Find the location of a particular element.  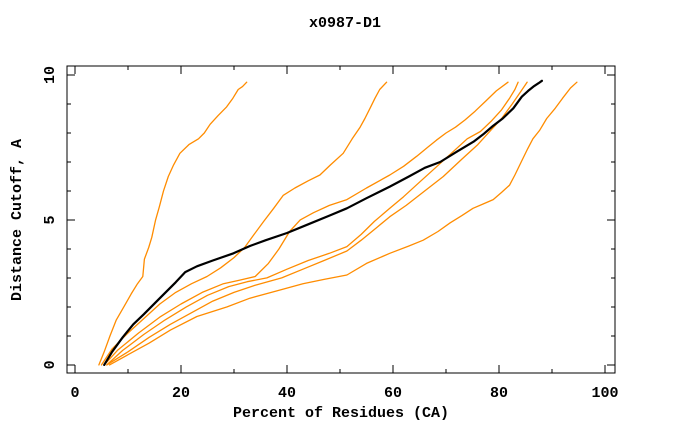

x-tick-label: 20 is located at coordinates (181, 393).